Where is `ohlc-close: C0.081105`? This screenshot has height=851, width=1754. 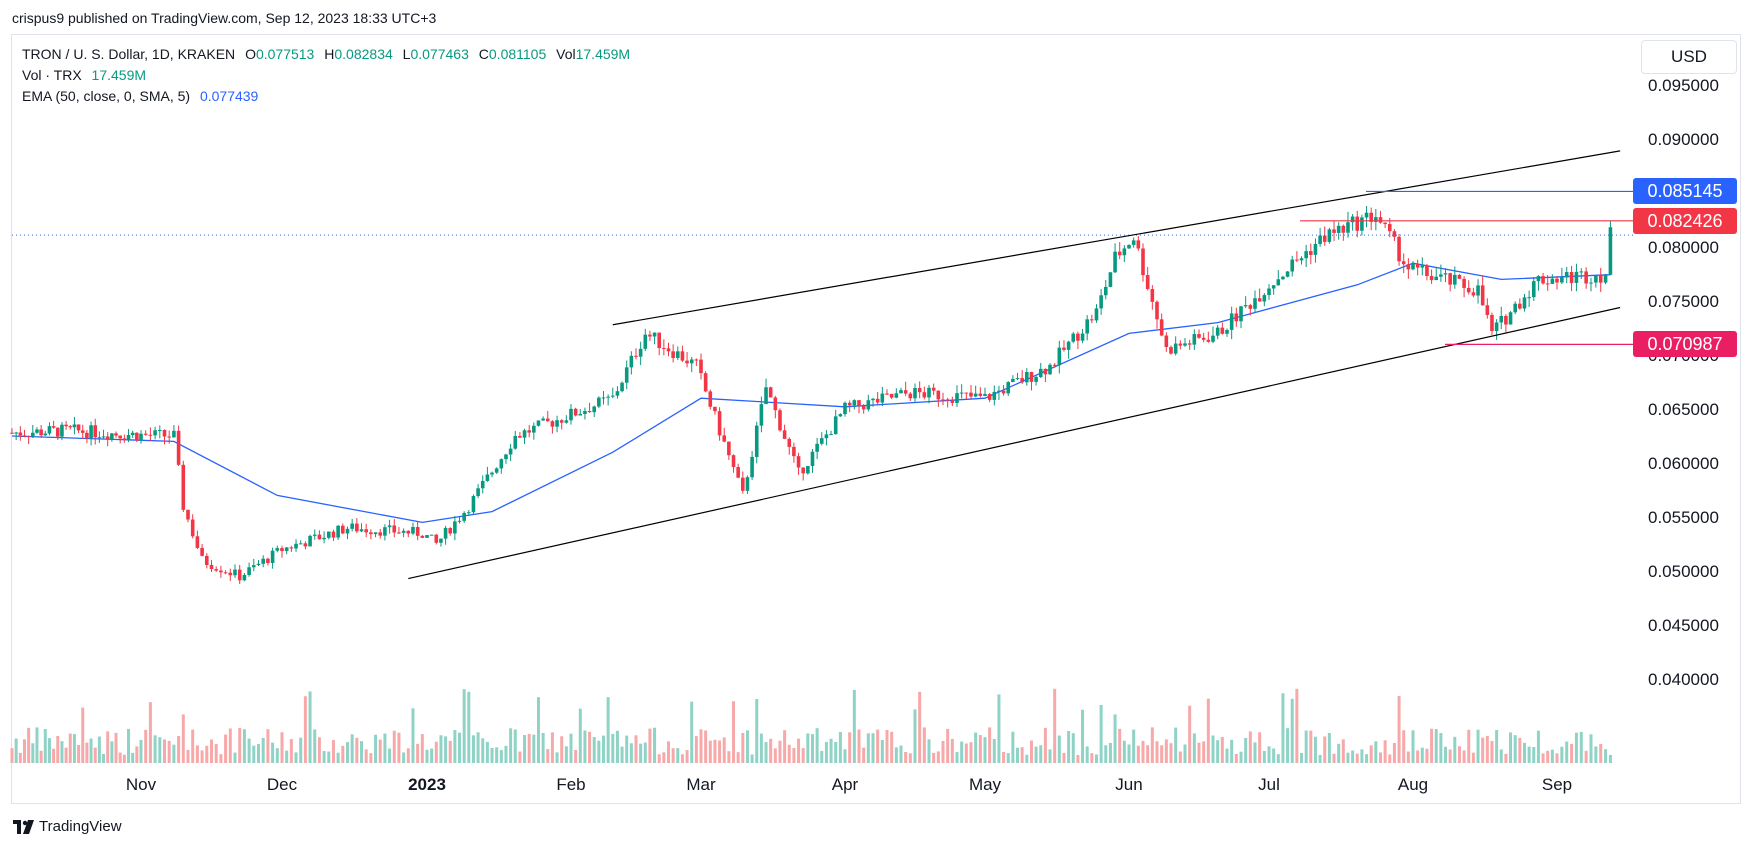 ohlc-close: C0.081105 is located at coordinates (512, 54).